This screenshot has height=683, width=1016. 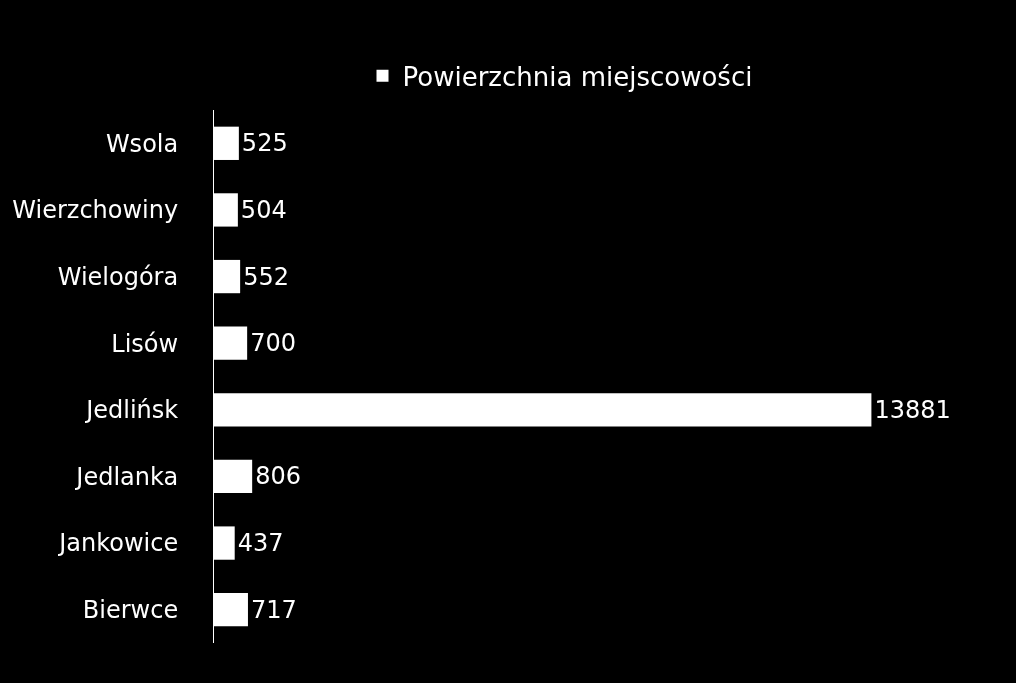 I want to click on y-tick-label: Jedlanka, so click(x=126, y=476).